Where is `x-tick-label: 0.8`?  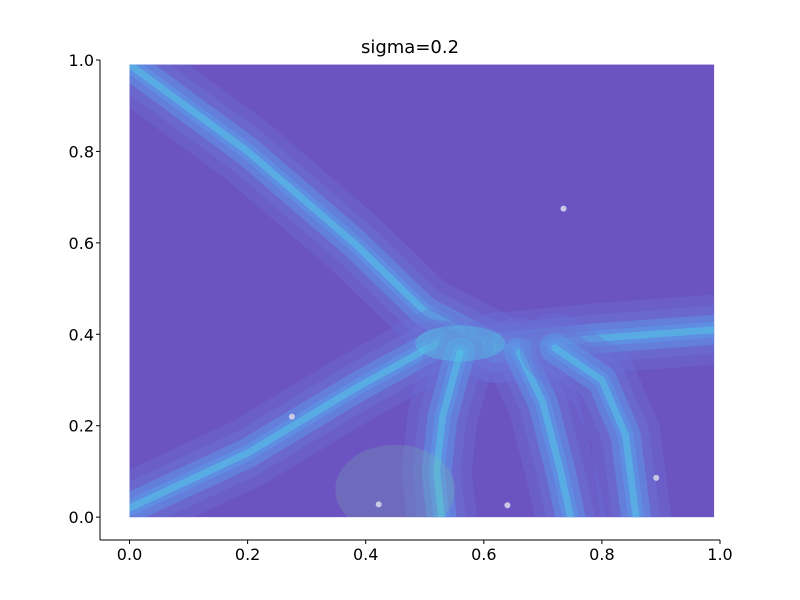 x-tick-label: 0.8 is located at coordinates (601, 554).